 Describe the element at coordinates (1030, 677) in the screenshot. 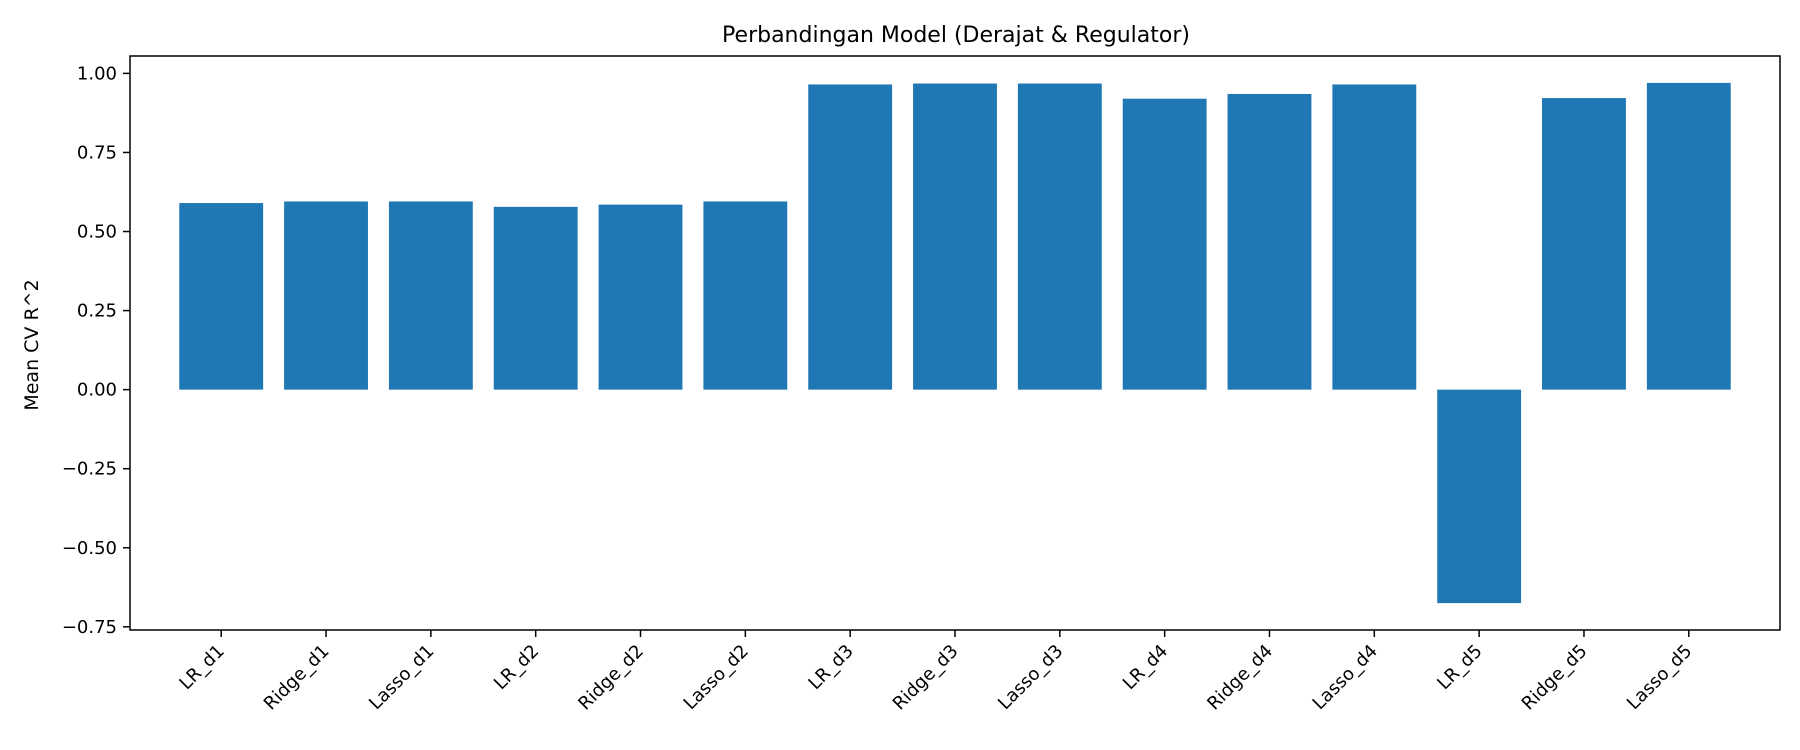

I see `x-tick-label: Lasso_d3` at that location.